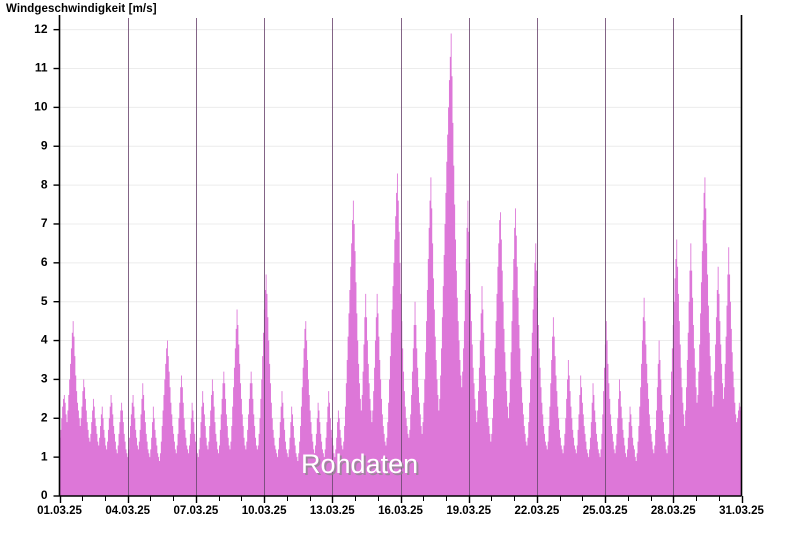 This screenshot has height=550, width=800. What do you see at coordinates (41, 68) in the screenshot?
I see `y-tick-label: 11` at bounding box center [41, 68].